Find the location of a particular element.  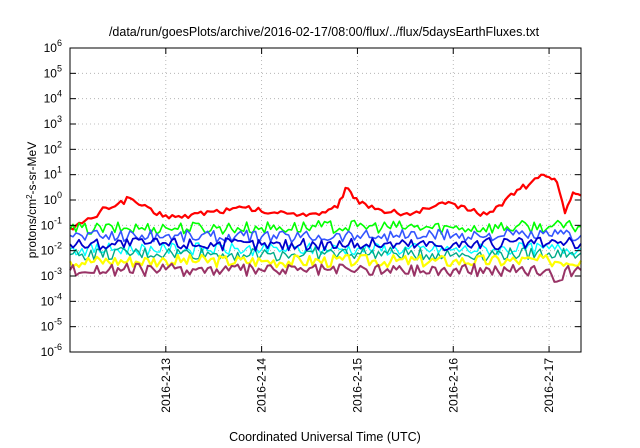

y-tick-label: 10⁻² is located at coordinates (51, 249).